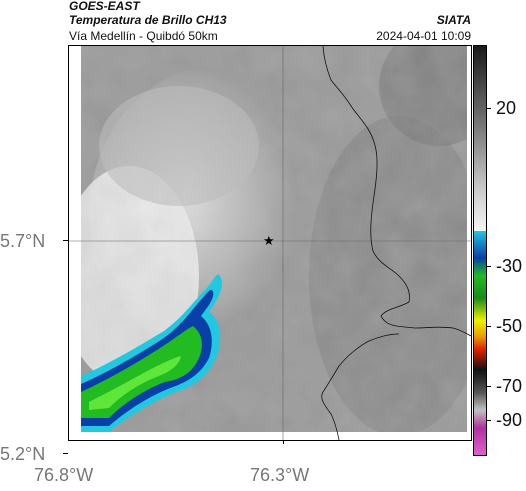 This screenshot has height=491, width=526. I want to click on cloud-lightgreen, so click(135, 383).